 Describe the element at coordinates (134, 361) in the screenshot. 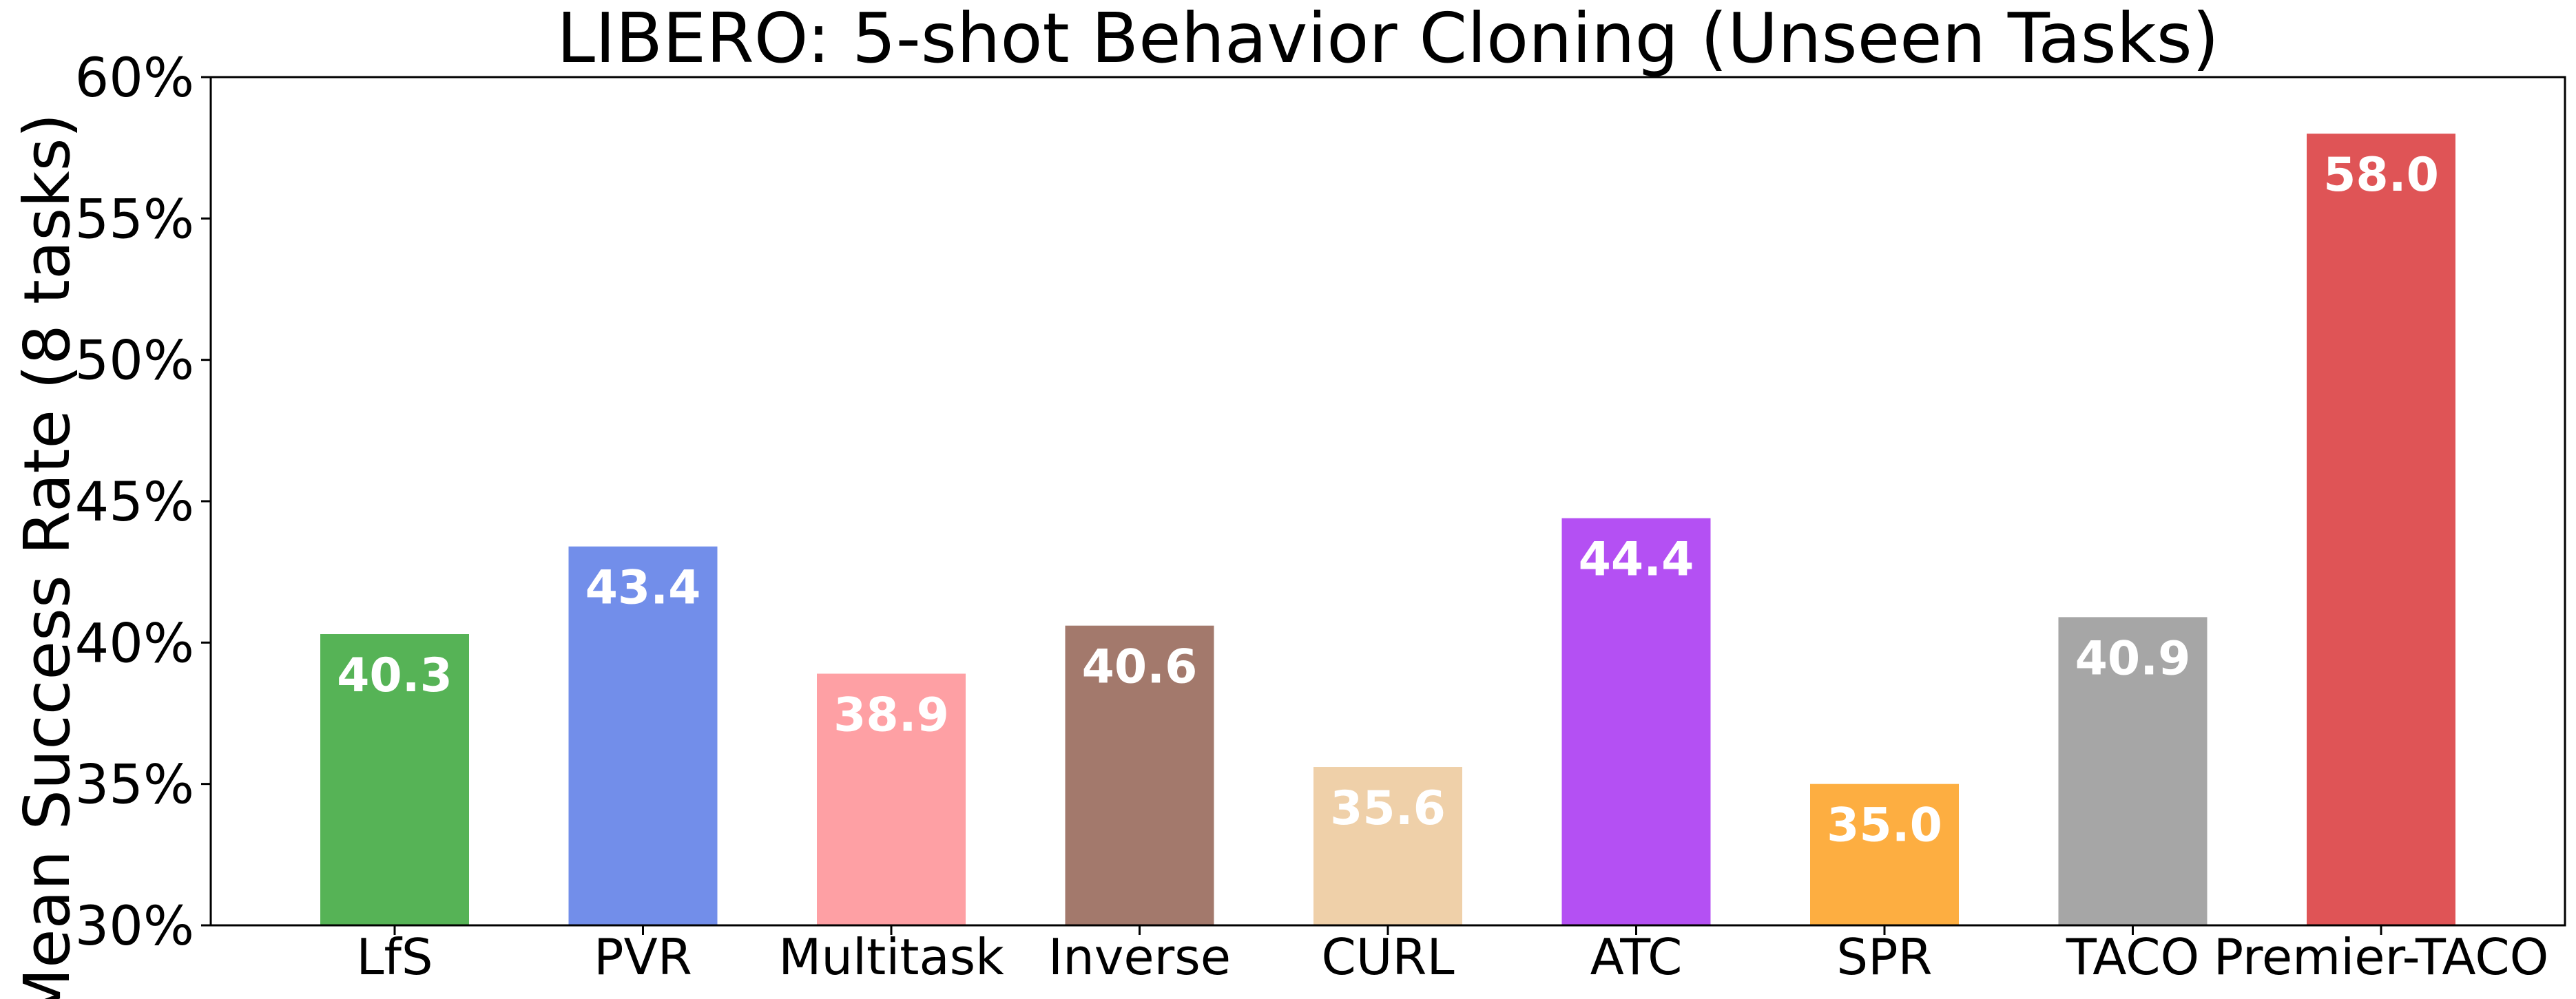

I see `y-tick-label: 50%` at that location.